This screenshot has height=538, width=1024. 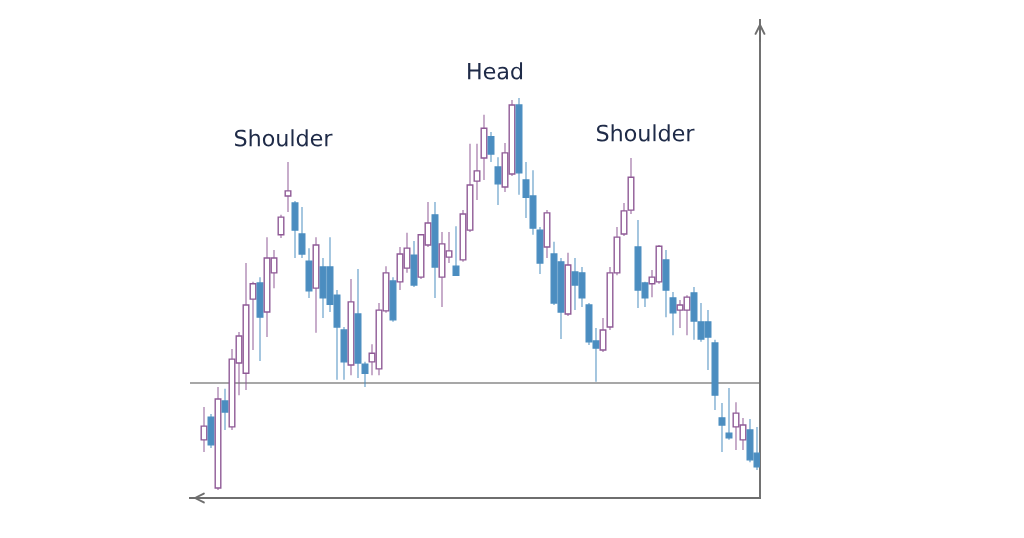 I want to click on text: Head, so click(x=495, y=71).